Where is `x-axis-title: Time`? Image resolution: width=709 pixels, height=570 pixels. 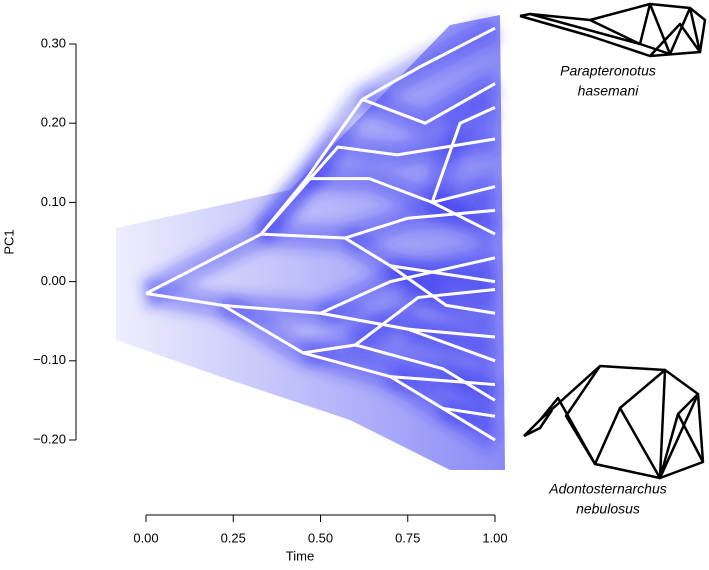
x-axis-title: Time is located at coordinates (300, 555).